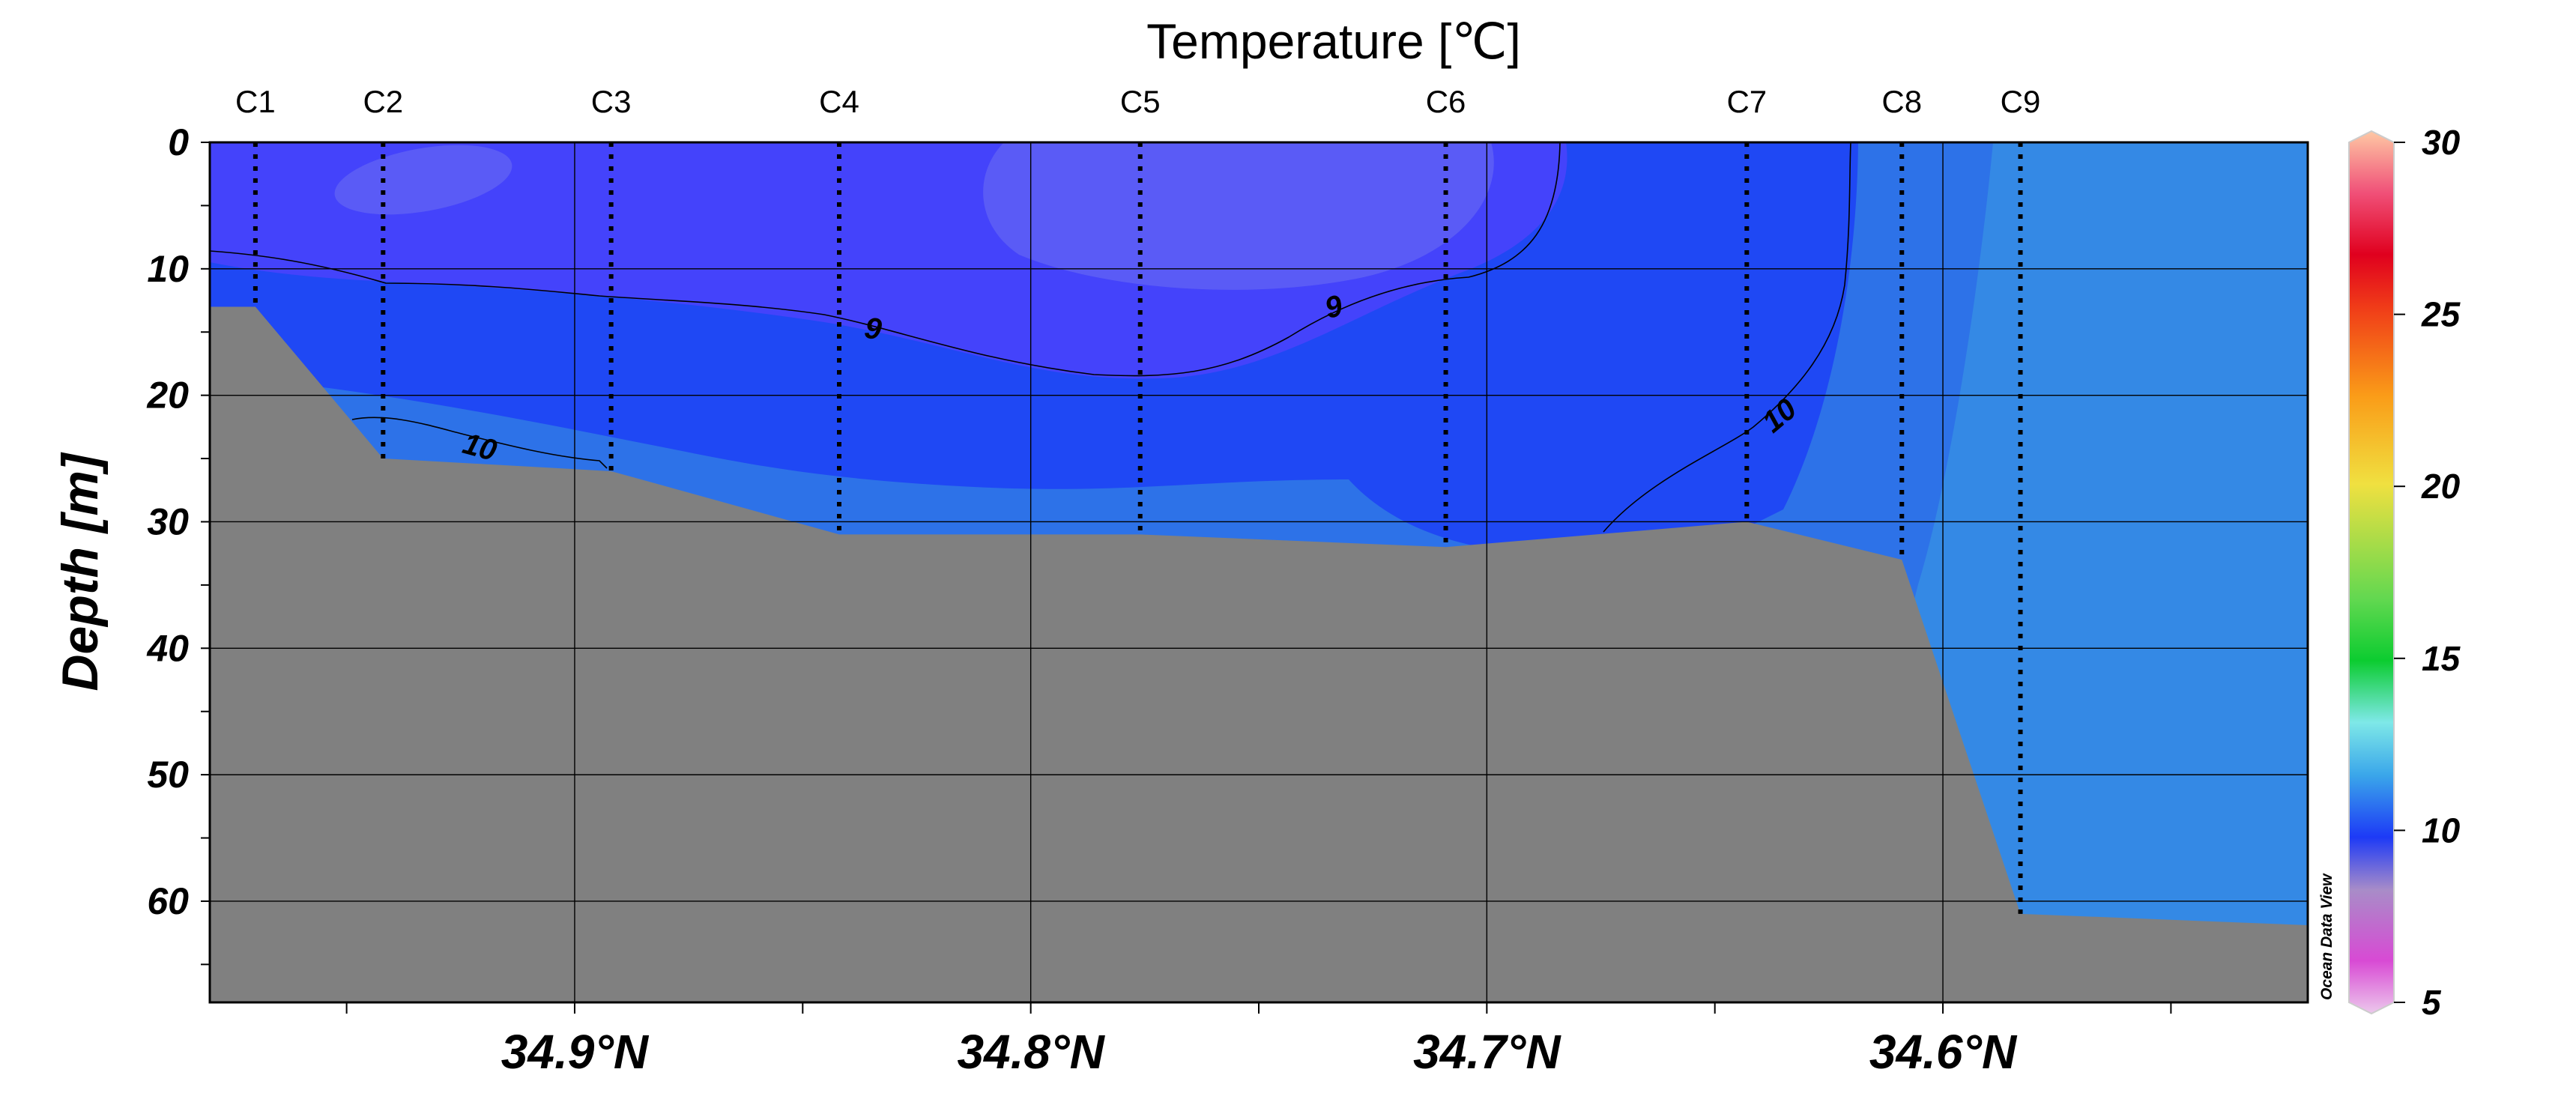 This screenshot has width=2576, height=1108. I want to click on colorbar-tick-label: 10, so click(2441, 831).